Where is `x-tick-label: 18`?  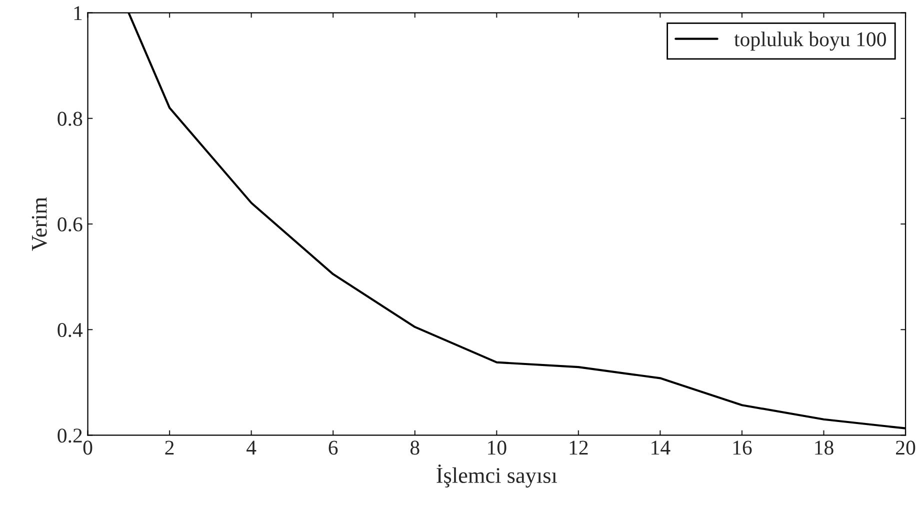 x-tick-label: 18 is located at coordinates (824, 447).